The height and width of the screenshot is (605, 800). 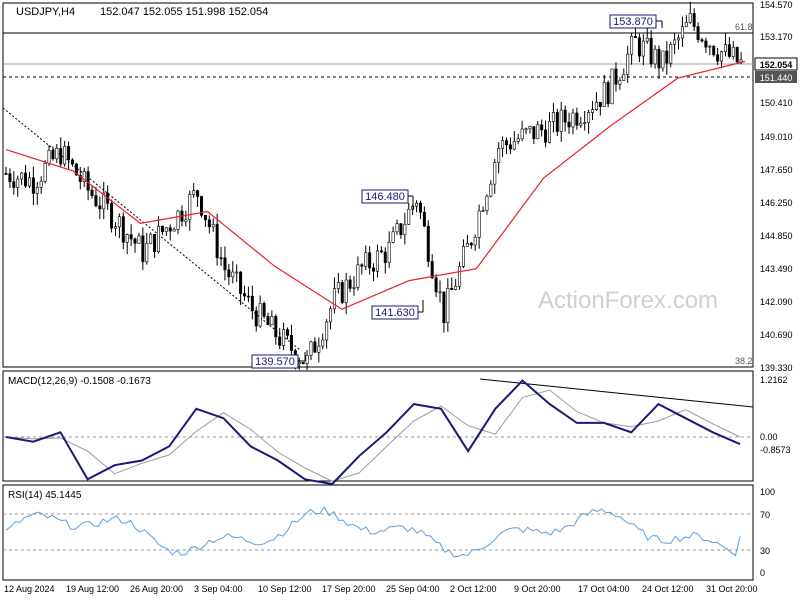 What do you see at coordinates (744, 361) in the screenshot?
I see `fib-lower-label: 38.2` at bounding box center [744, 361].